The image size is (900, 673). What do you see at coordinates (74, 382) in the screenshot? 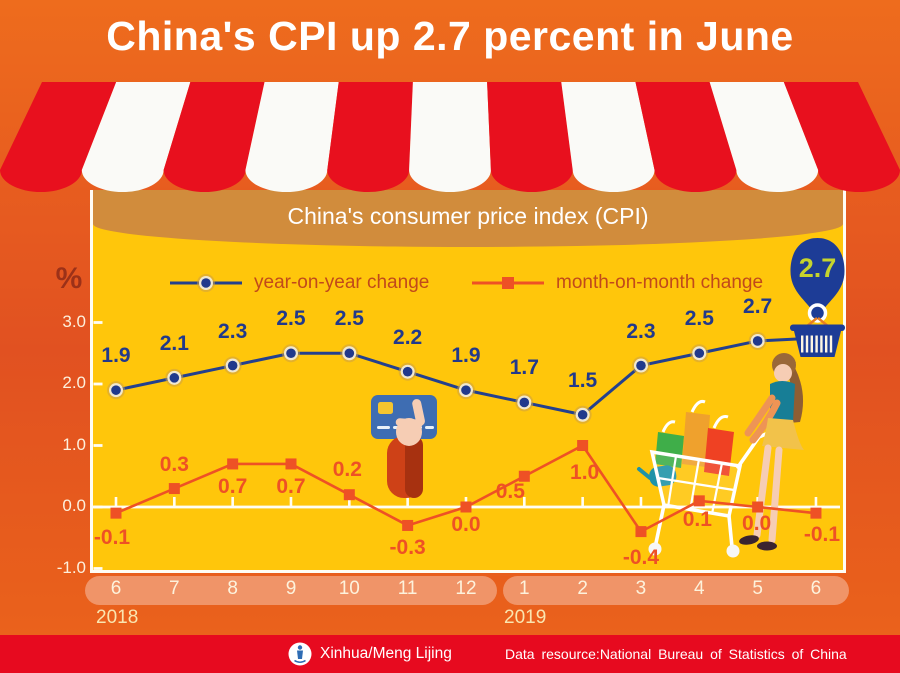
I see `y-tick-label: 2.0` at bounding box center [74, 382].